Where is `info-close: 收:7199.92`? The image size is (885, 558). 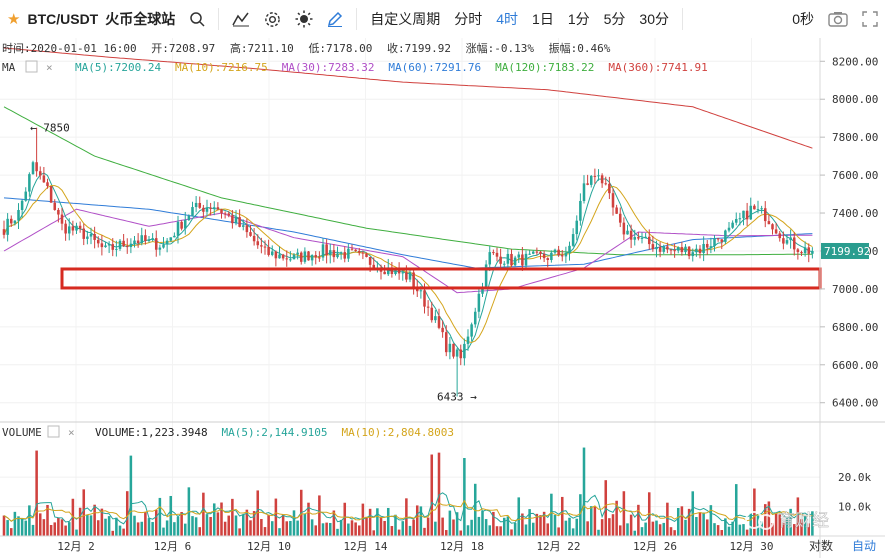 info-close: 收:7199.92 is located at coordinates (419, 48).